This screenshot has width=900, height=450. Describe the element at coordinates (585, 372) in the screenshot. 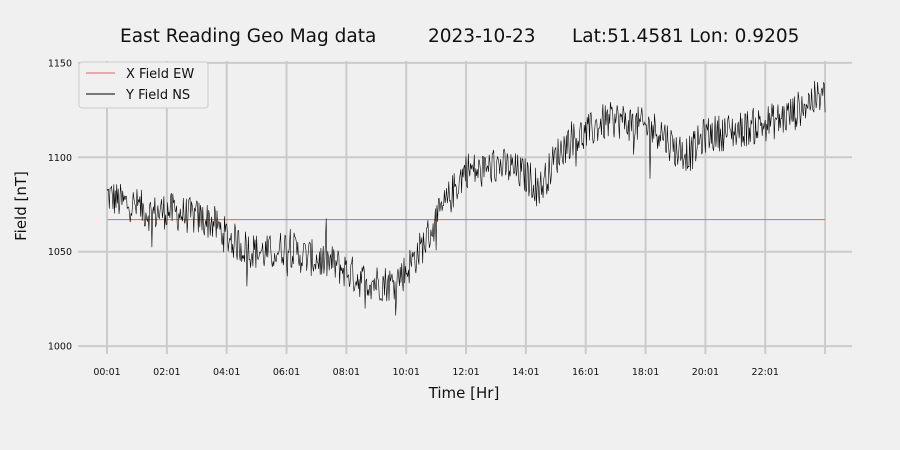

I see `x-tick-label: 16:01` at that location.